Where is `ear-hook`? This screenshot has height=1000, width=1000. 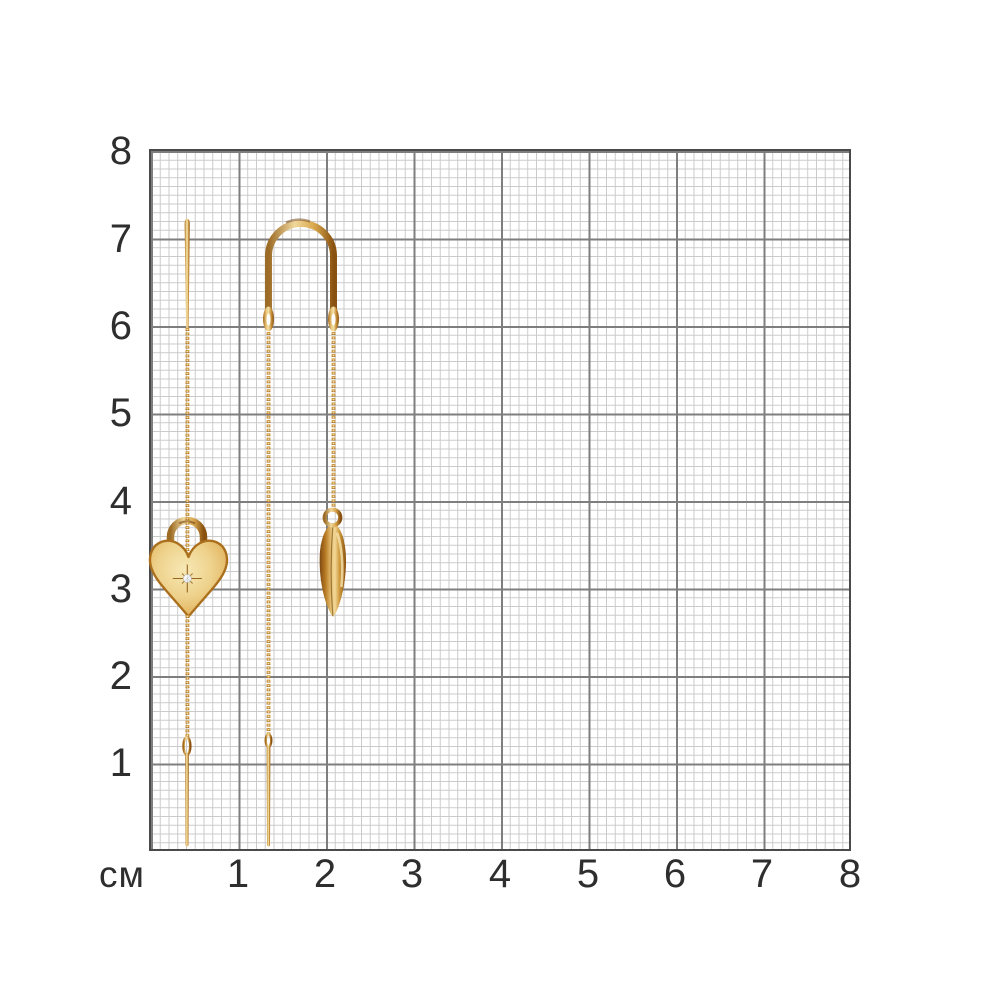
ear-hook is located at coordinates (301, 268).